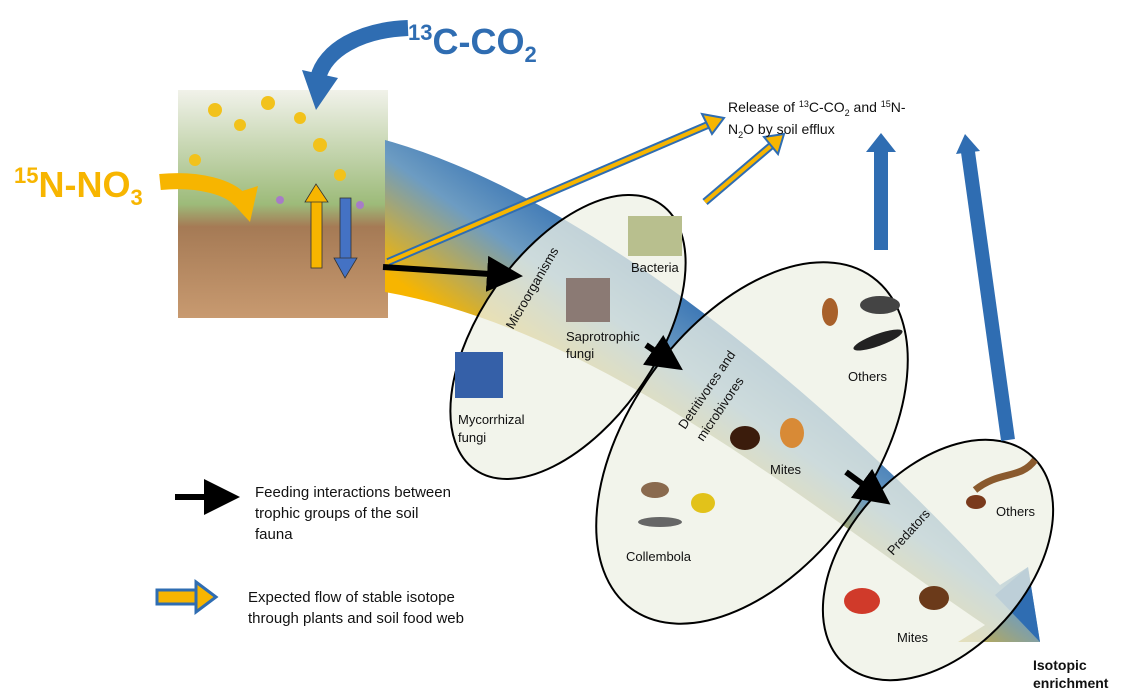 This screenshot has width=1139, height=695. I want to click on formula: N-NO, so click(84, 184).